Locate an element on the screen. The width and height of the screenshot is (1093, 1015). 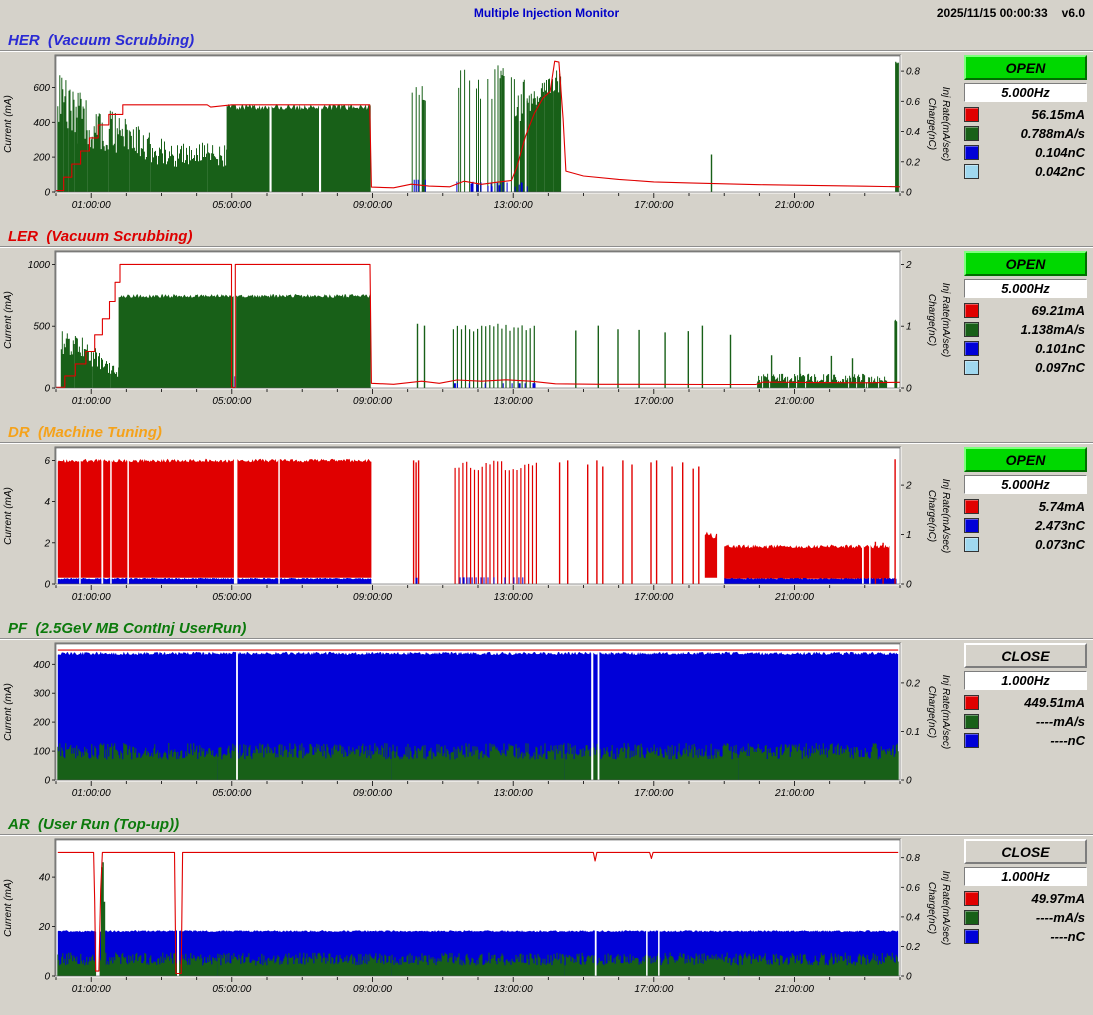
status-box: CLOSE 1.000Hz 49.97mA ----mA/s ----nC is located at coordinates (1024, 890).